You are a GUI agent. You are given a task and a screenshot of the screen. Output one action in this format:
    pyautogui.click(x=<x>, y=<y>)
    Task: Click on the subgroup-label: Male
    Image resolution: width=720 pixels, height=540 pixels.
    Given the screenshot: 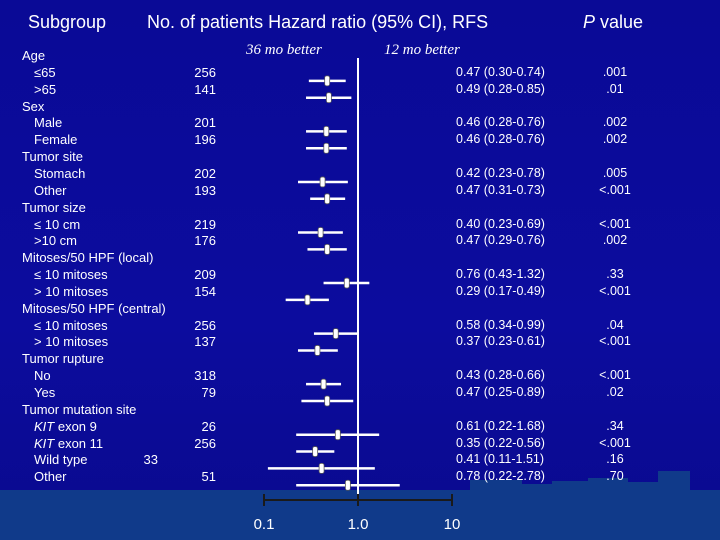 What is the action you would take?
    pyautogui.click(x=48, y=122)
    